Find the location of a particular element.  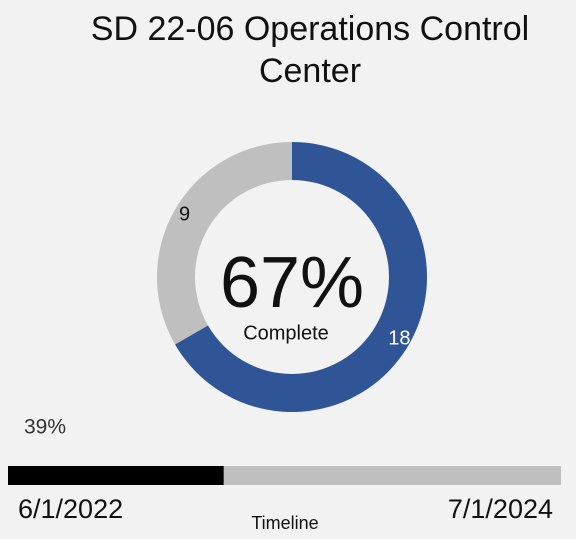

end-label: 7/1/2024 is located at coordinates (500, 509).